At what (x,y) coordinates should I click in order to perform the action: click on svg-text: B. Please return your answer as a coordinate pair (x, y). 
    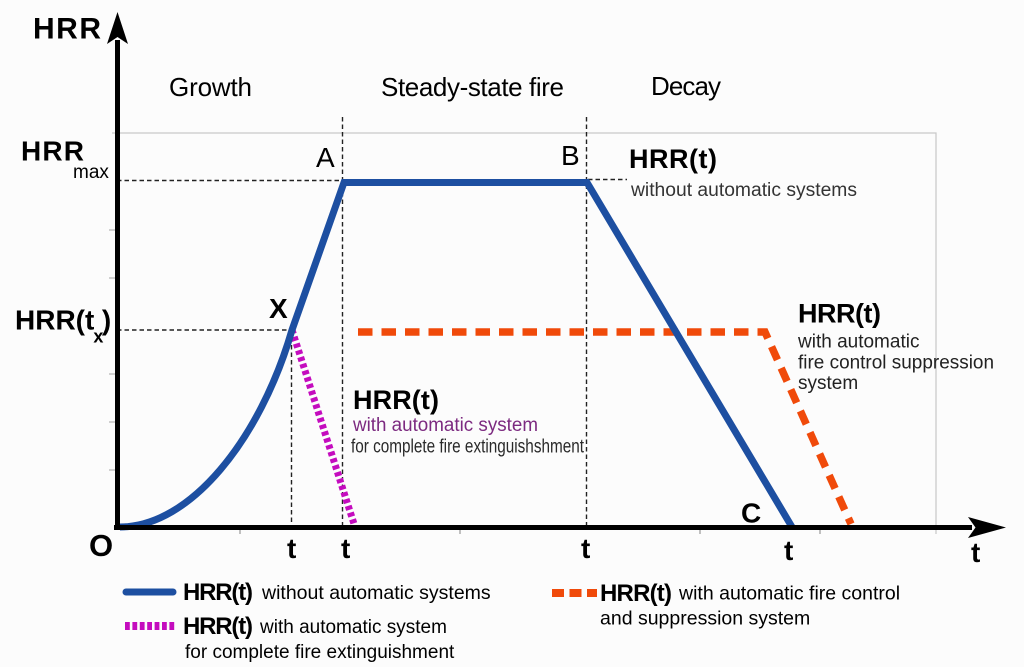
    Looking at the image, I should click on (570, 155).